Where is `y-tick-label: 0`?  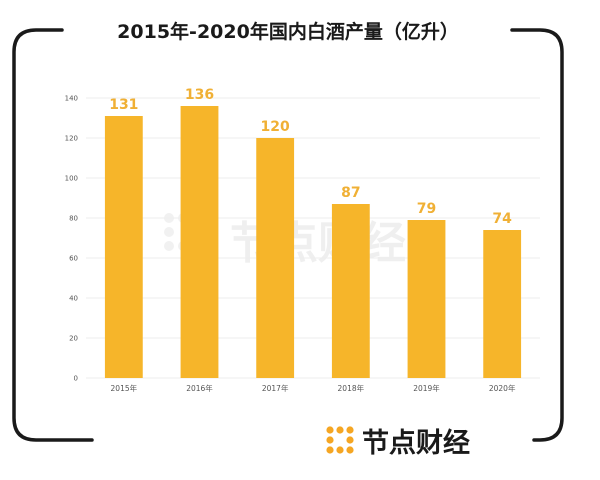 y-tick-label: 0 is located at coordinates (76, 379).